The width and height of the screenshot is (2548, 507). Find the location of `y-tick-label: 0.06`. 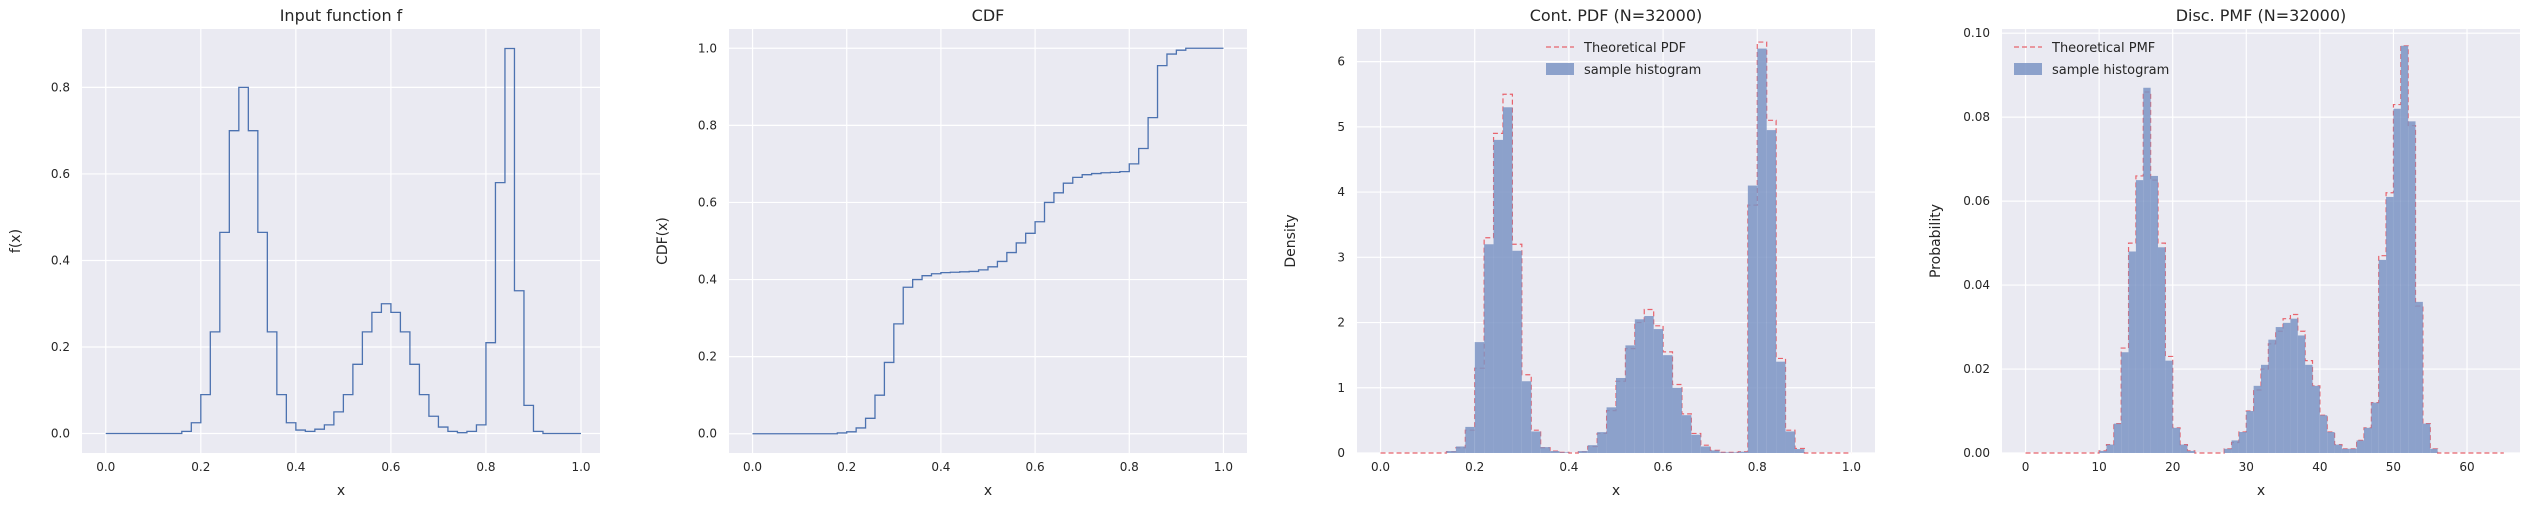

y-tick-label: 0.06 is located at coordinates (1976, 201).